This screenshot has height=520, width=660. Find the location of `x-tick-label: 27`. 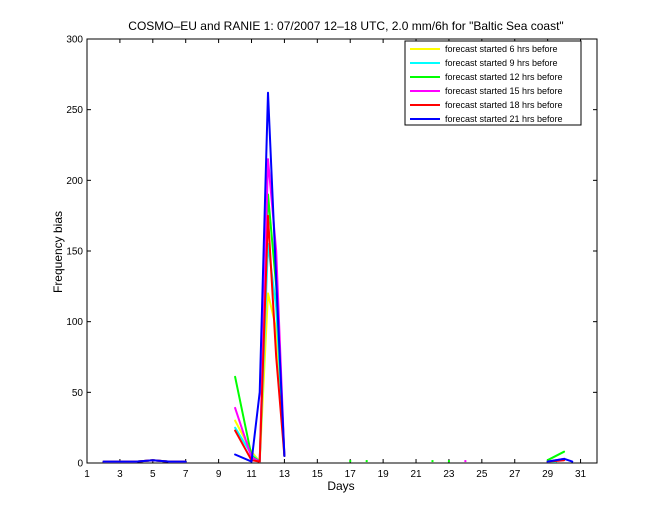

x-tick-label: 27 is located at coordinates (515, 474).